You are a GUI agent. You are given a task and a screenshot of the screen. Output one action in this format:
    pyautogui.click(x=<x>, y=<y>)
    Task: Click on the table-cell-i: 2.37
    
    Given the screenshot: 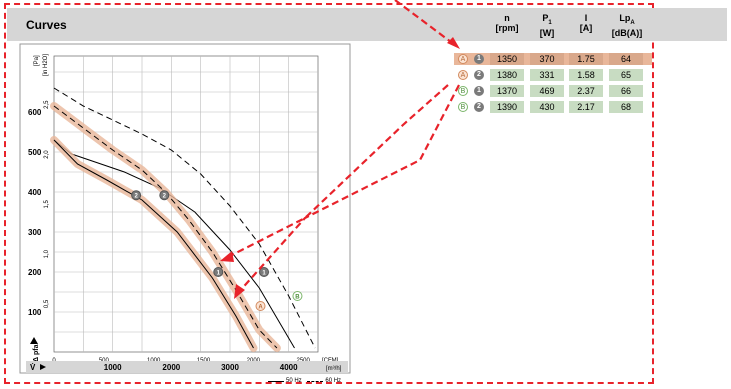 What is the action you would take?
    pyautogui.click(x=586, y=91)
    